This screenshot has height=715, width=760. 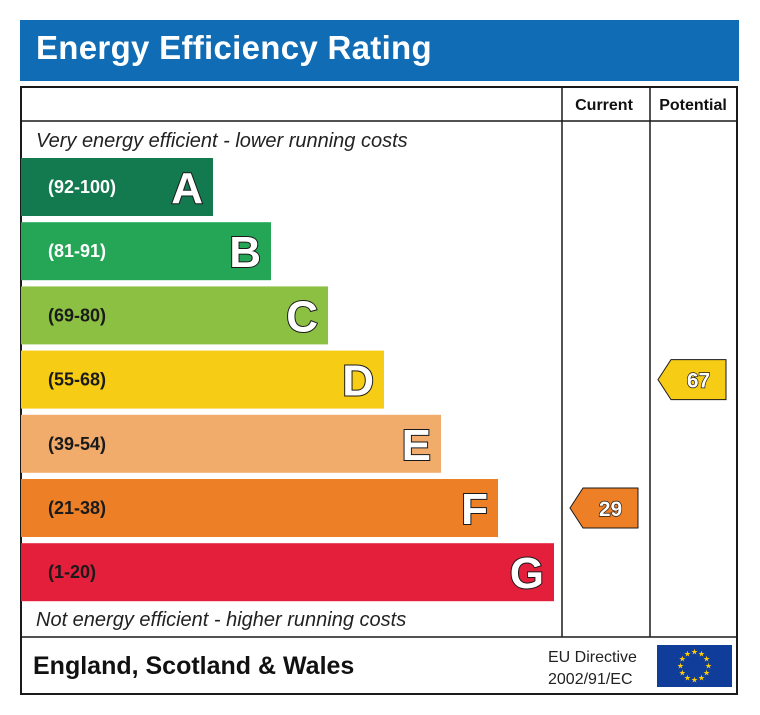 What do you see at coordinates (694, 666) in the screenshot?
I see `eu-flag-icon: ★ ★★★★★★★★★★★` at bounding box center [694, 666].